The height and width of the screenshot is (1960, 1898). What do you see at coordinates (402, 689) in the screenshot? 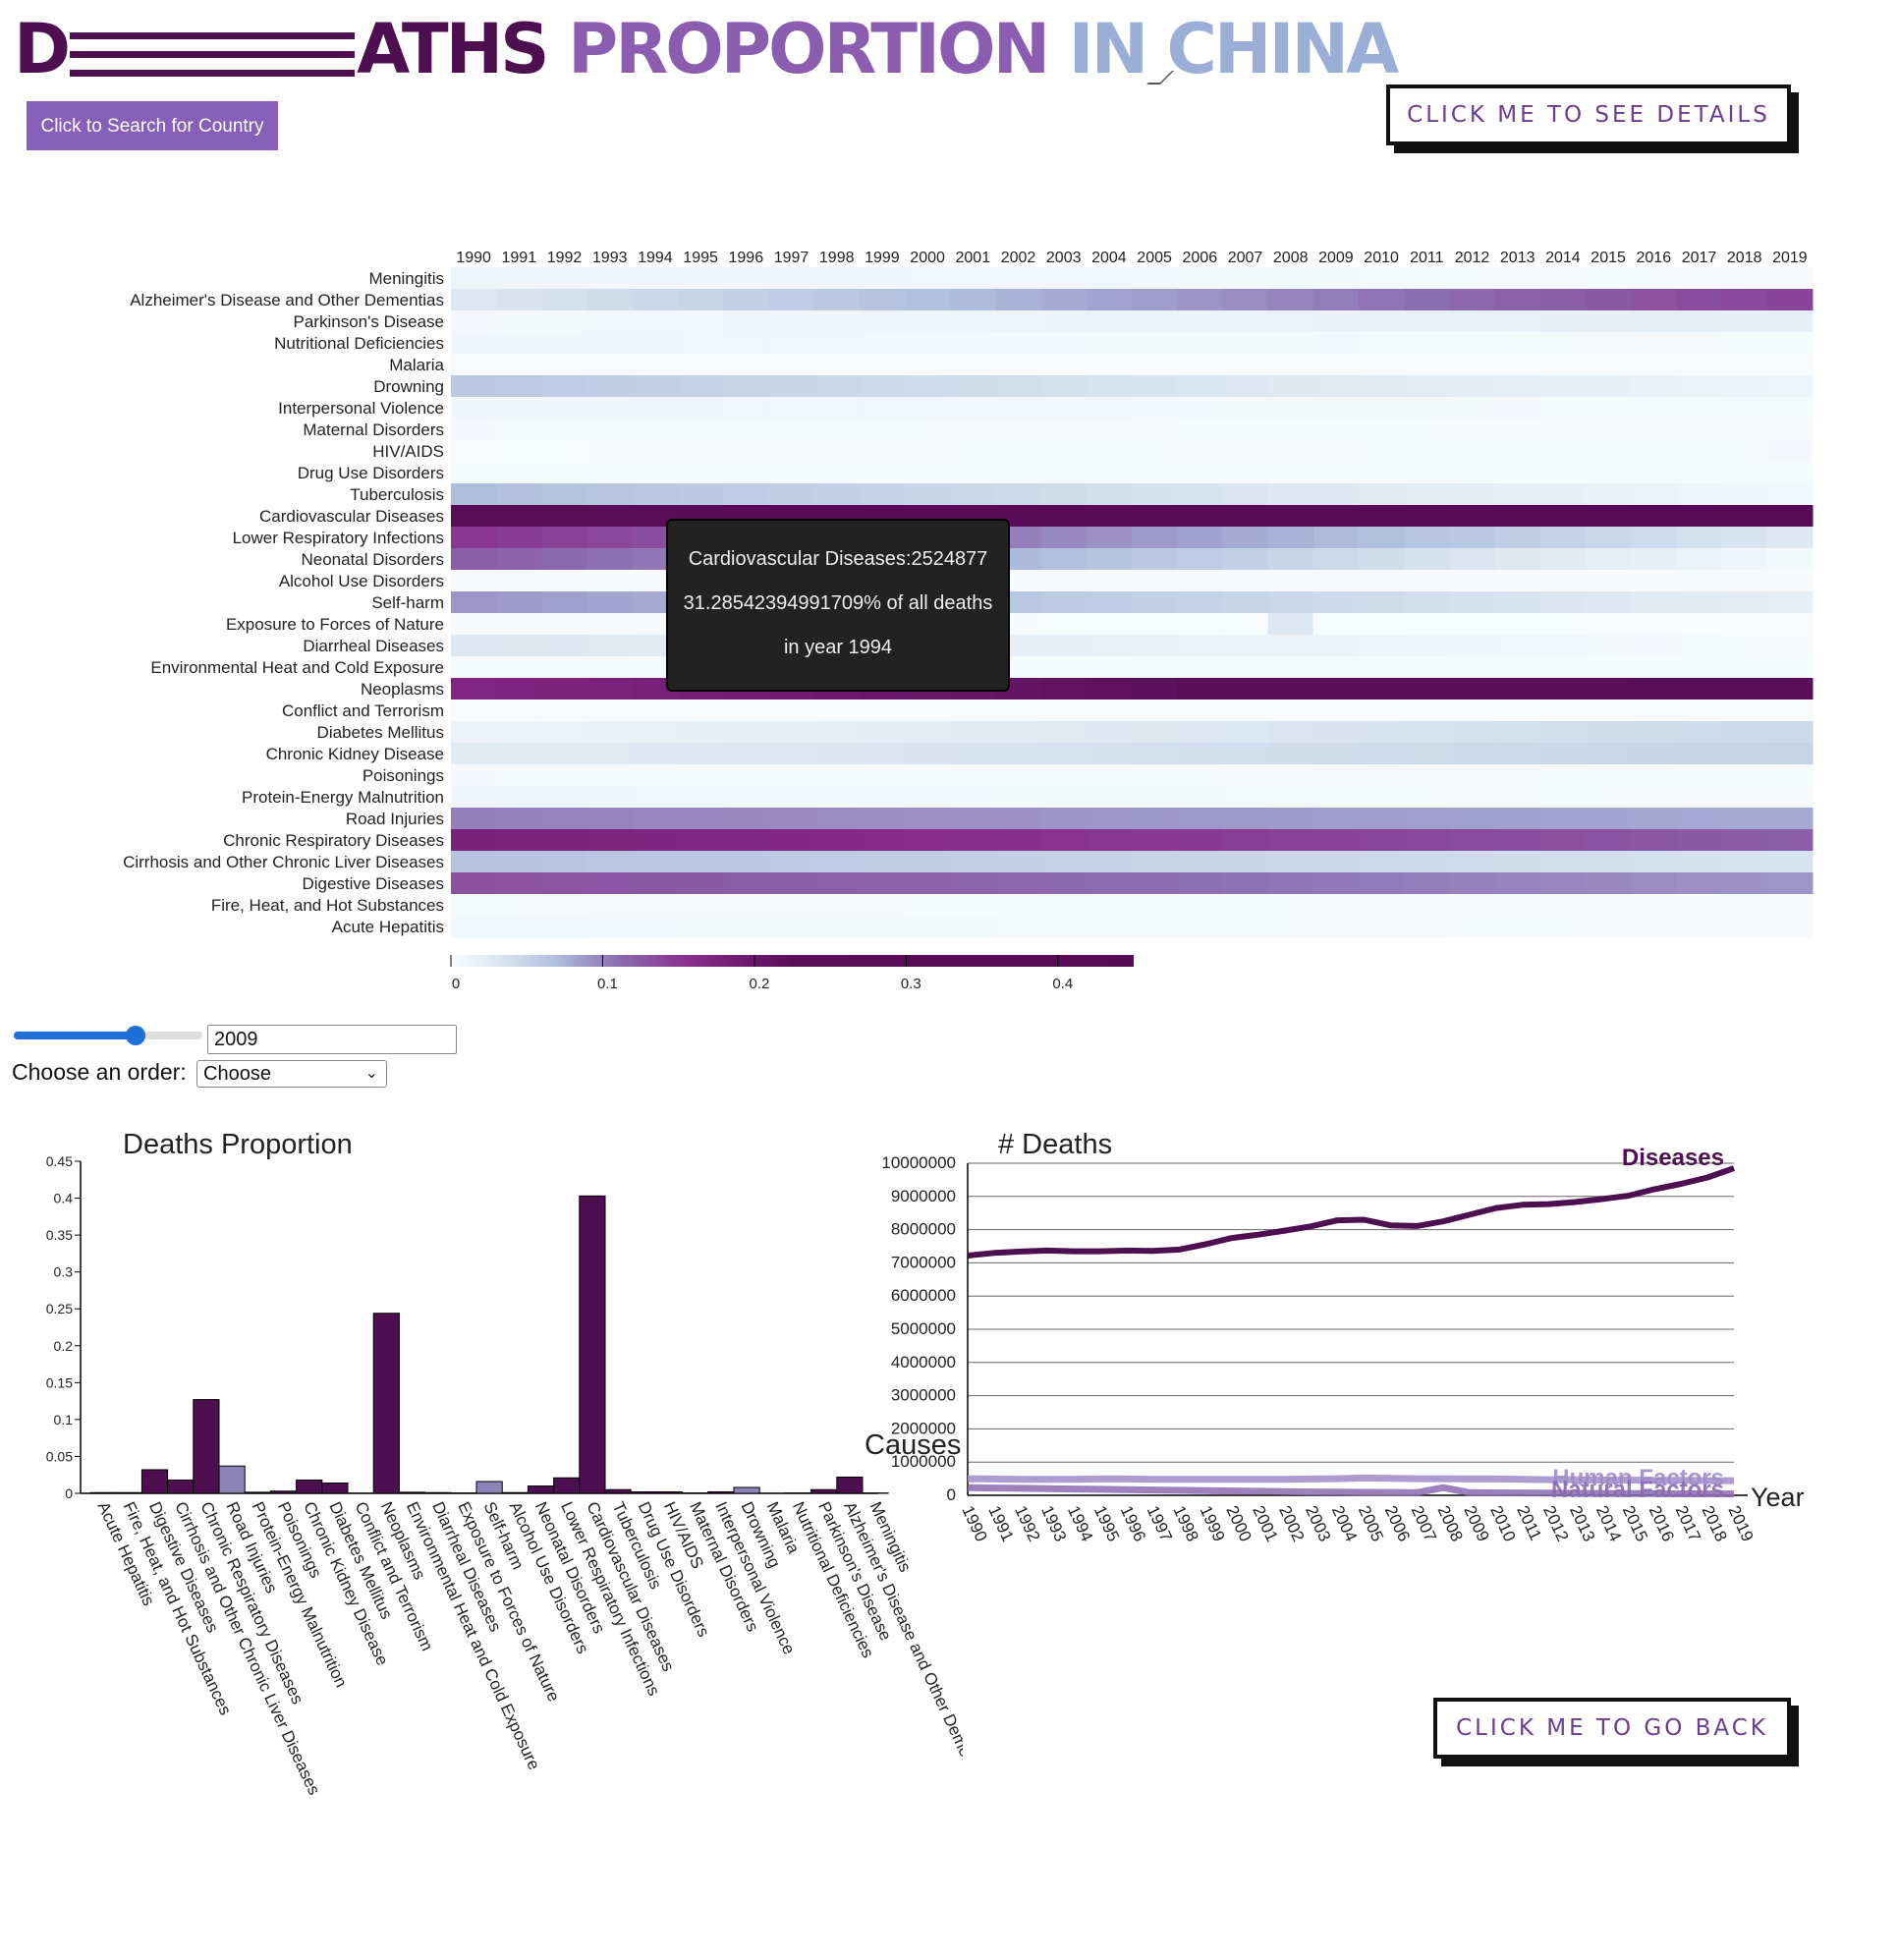
I see `heatmap-row-label: Neoplasms` at bounding box center [402, 689].